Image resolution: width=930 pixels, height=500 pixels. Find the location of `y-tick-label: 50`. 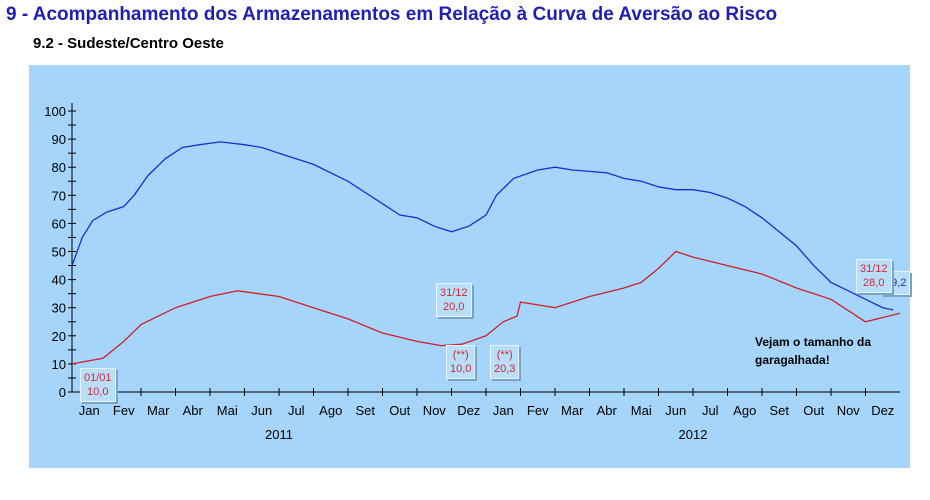

y-tick-label: 50 is located at coordinates (59, 252).